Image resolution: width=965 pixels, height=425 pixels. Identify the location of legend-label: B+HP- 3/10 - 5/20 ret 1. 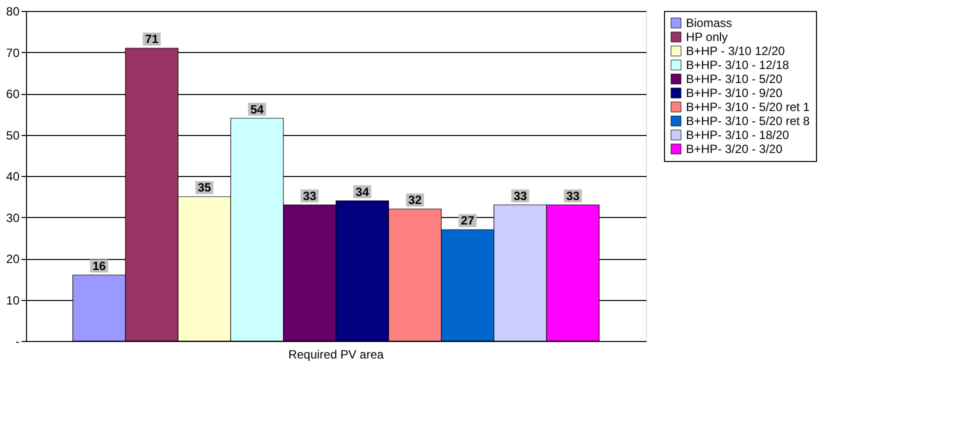
(748, 107).